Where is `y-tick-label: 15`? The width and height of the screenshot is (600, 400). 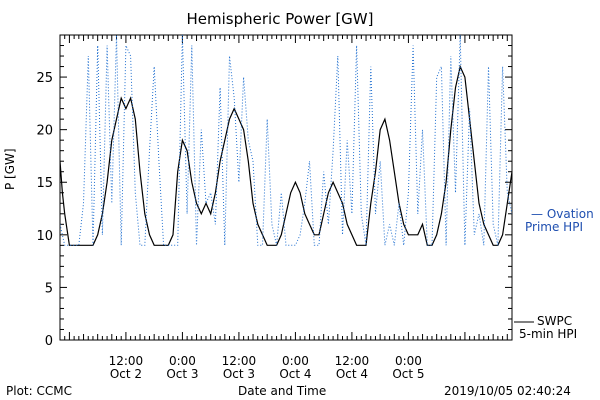
y-tick-label: 15 is located at coordinates (44, 183).